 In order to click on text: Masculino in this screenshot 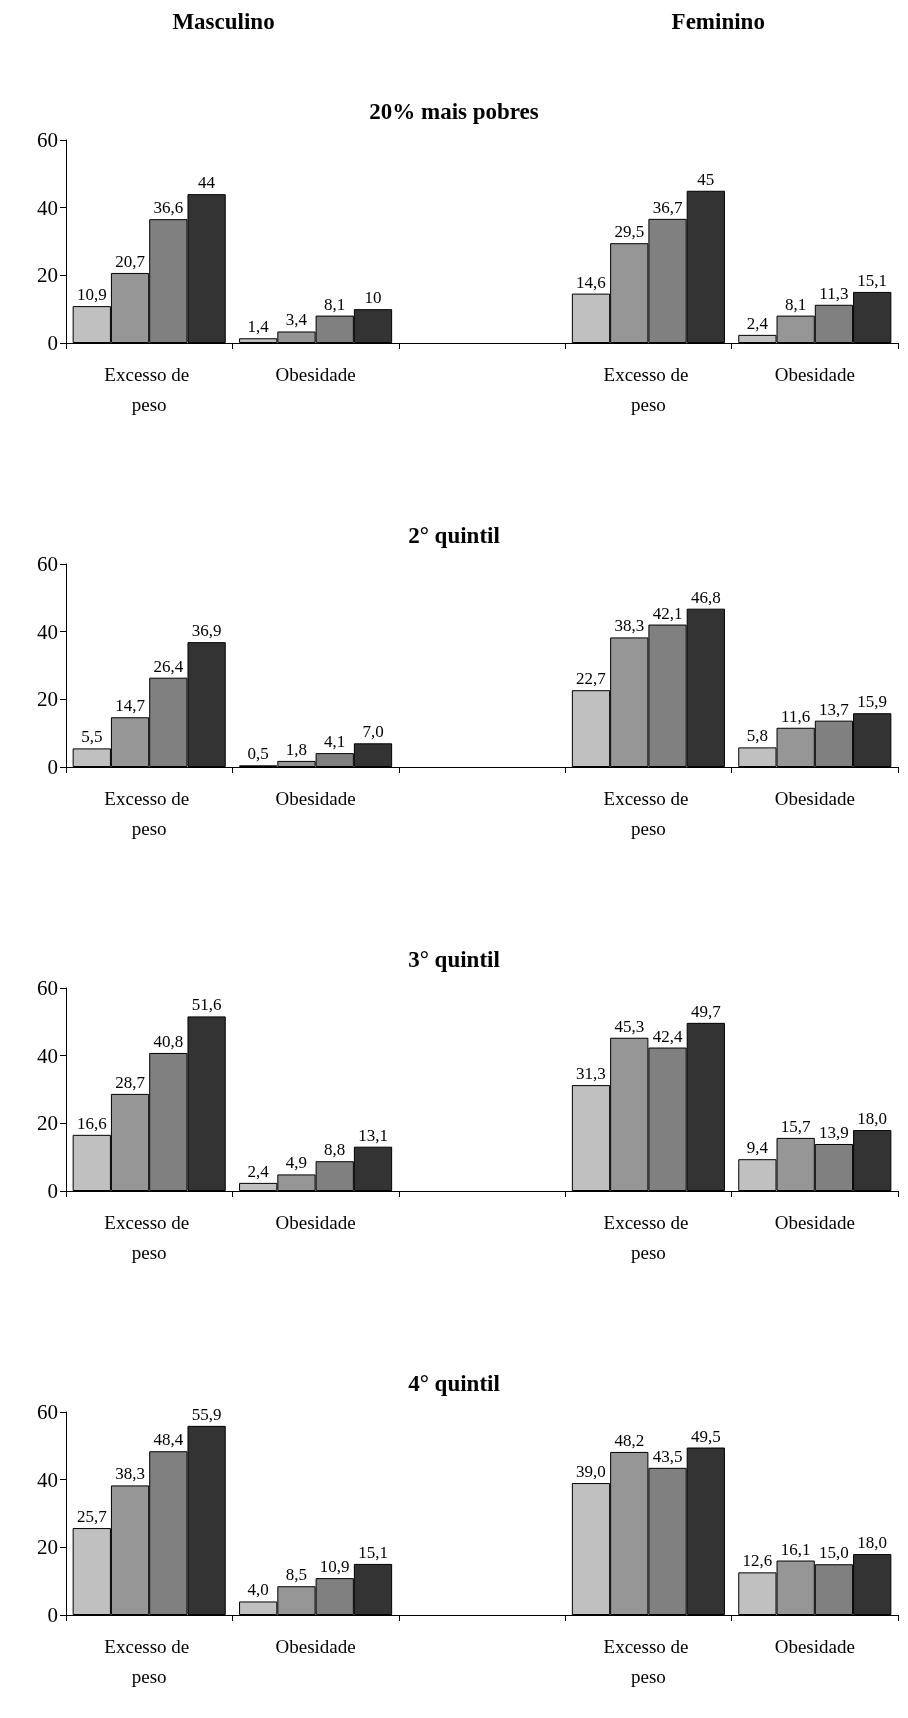, I will do `click(223, 21)`.